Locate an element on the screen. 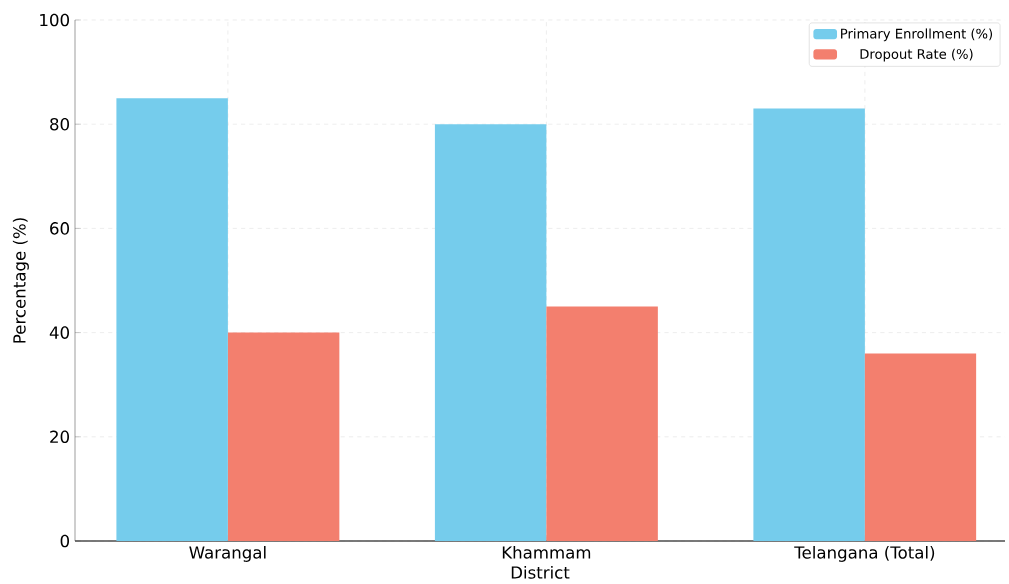 This screenshot has width=1009, height=584. y-tick-label: 80 is located at coordinates (60, 124).